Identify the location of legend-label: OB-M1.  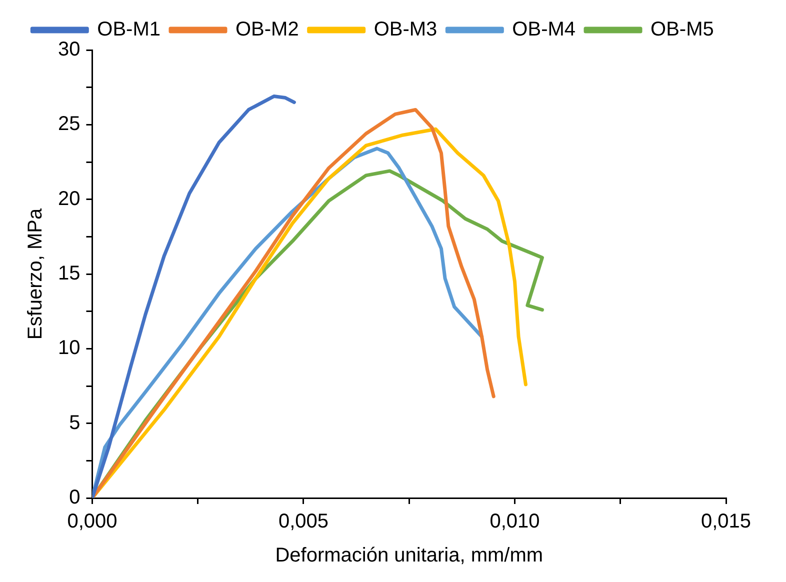
(128, 29).